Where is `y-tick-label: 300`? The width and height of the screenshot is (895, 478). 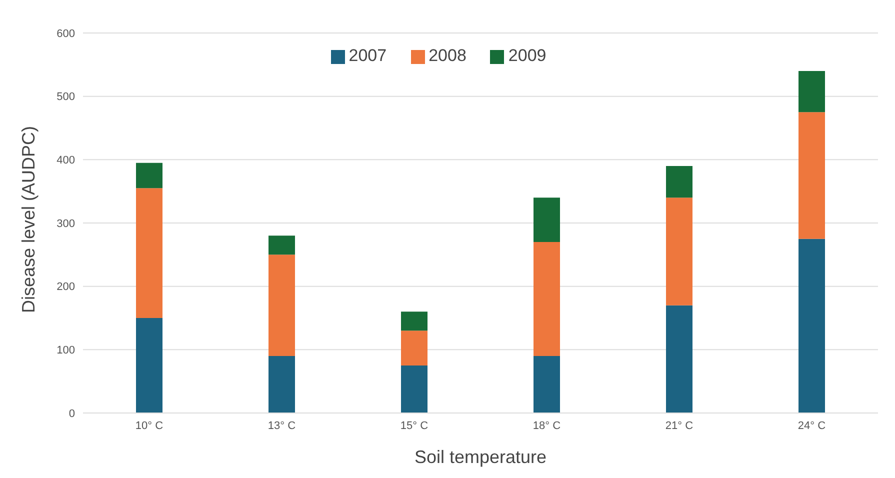
y-tick-label: 300 is located at coordinates (65, 224).